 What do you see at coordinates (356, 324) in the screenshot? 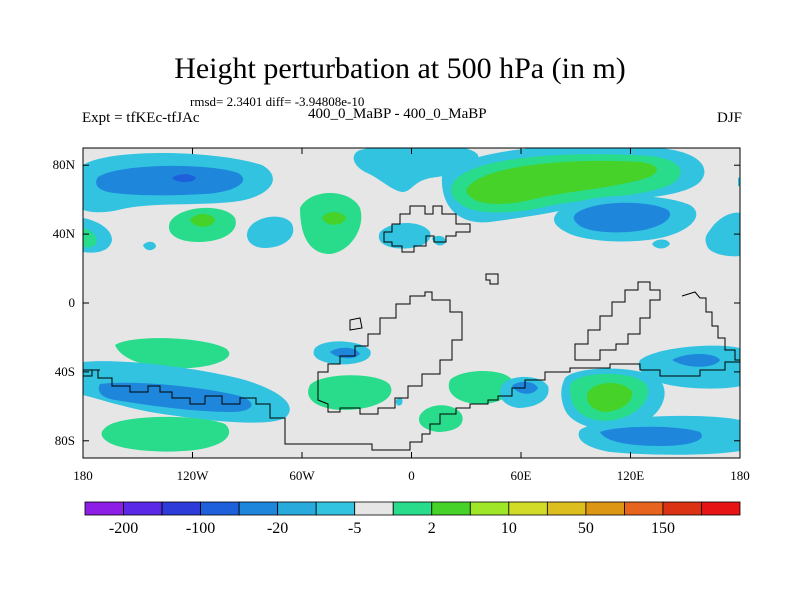
I see `coastline-small` at bounding box center [356, 324].